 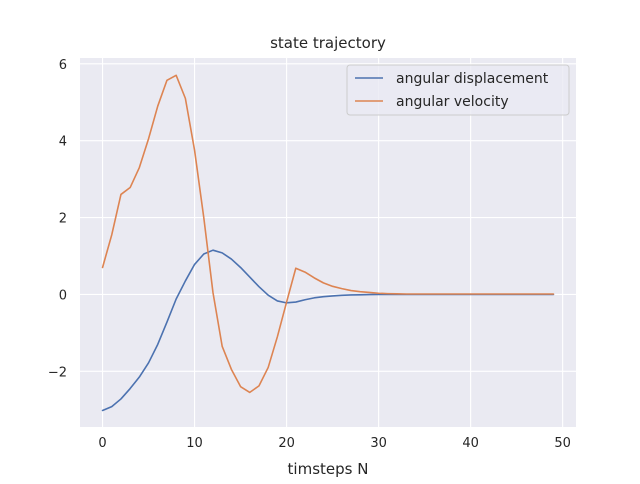 I want to click on x-axis-label: timsteps N, so click(x=328, y=469).